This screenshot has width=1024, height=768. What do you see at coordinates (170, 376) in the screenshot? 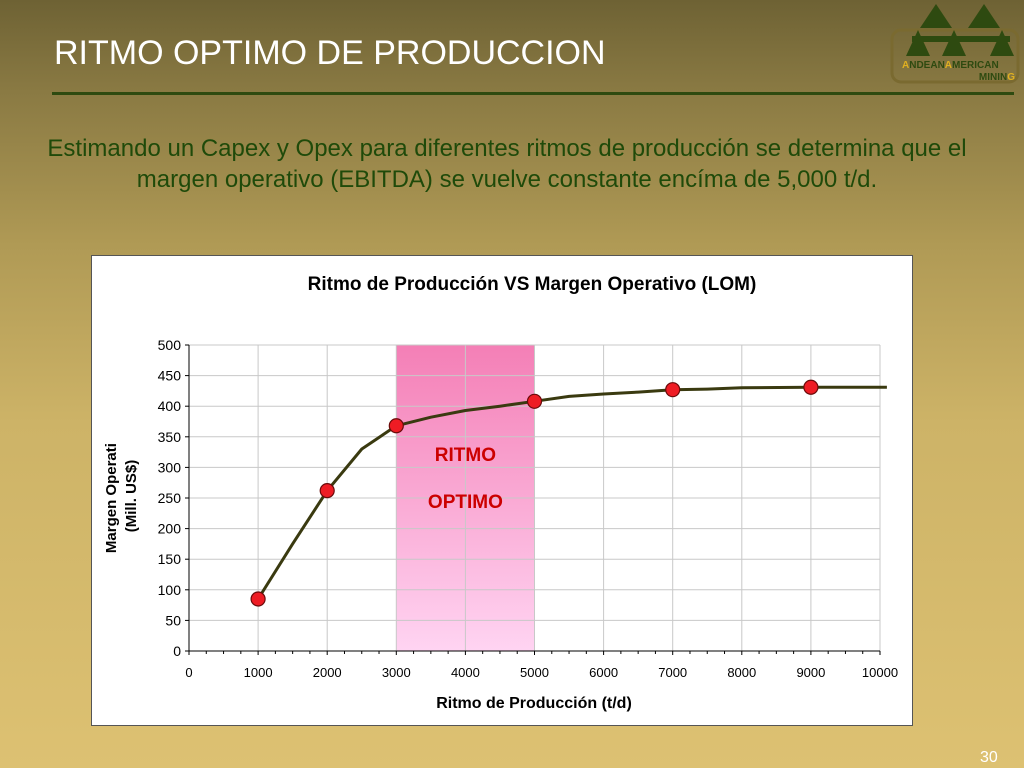
I see `y-tick-label: 450` at bounding box center [170, 376].